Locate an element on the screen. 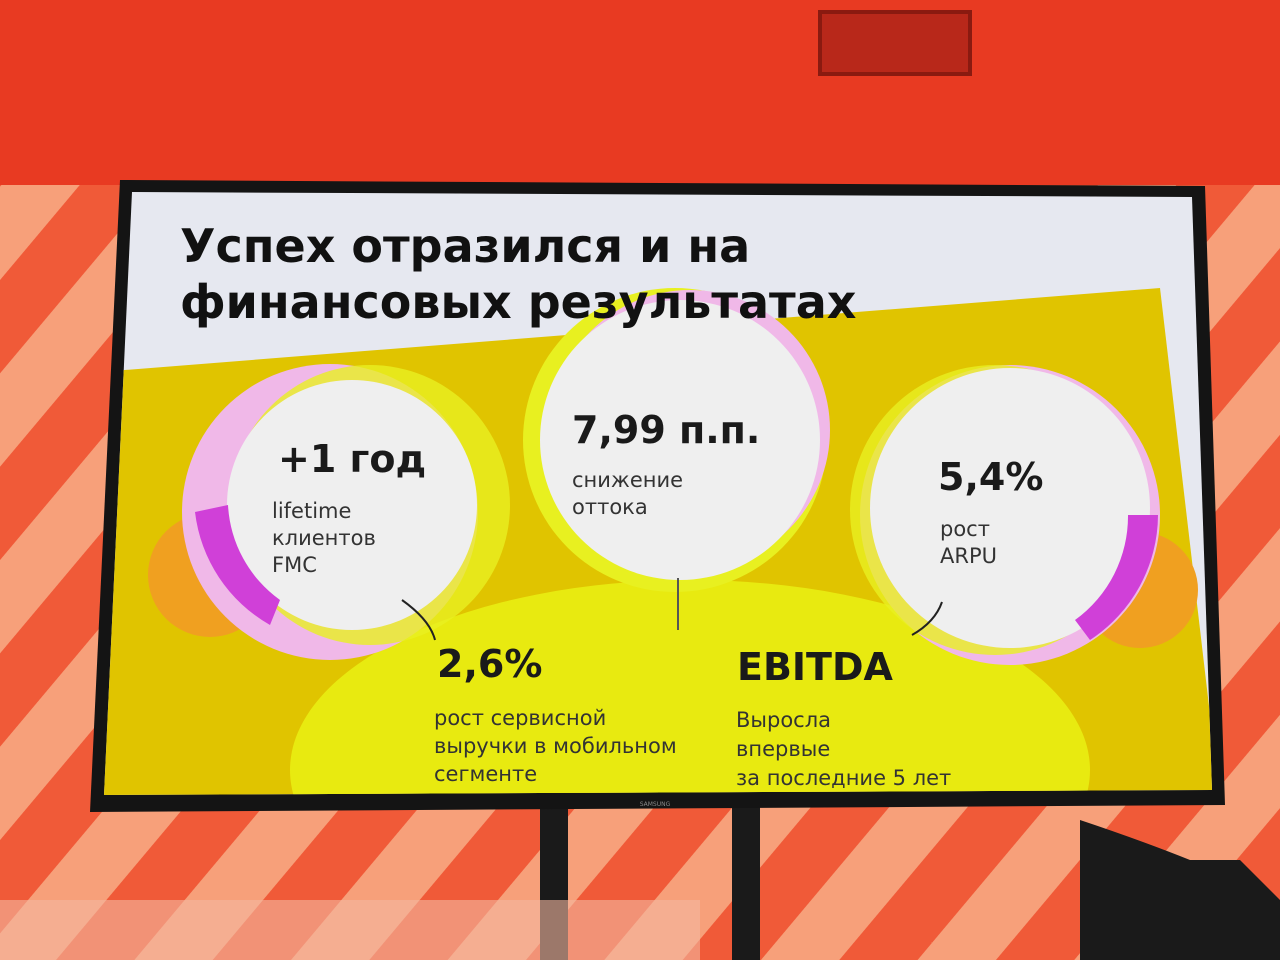 The width and height of the screenshot is (1280, 960). metric-label: lifetime is located at coordinates (311, 511).